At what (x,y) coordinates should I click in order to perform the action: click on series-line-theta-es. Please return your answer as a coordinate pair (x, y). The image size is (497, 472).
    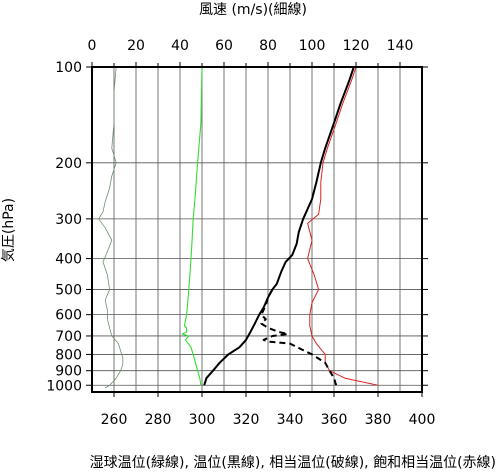
    Looking at the image, I should click on (343, 226).